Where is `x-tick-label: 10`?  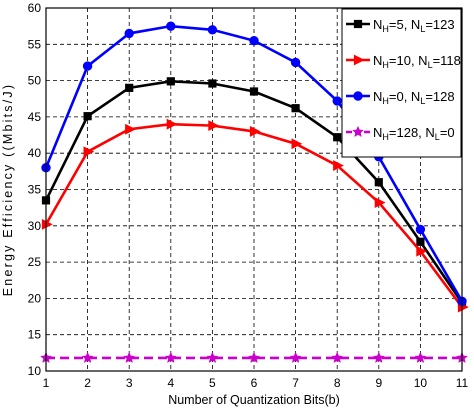
x-tick-label: 10 is located at coordinates (421, 383).